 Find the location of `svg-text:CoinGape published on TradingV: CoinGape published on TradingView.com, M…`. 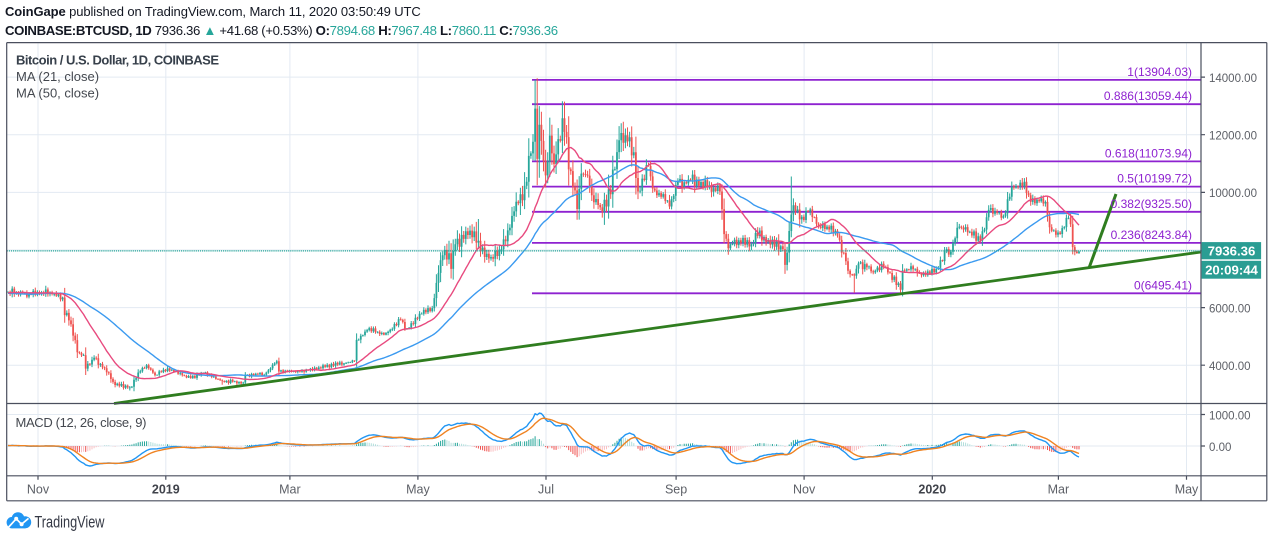

svg-text:CoinGape published on TradingV: CoinGape published on TradingView.com, M… is located at coordinates (213, 11).